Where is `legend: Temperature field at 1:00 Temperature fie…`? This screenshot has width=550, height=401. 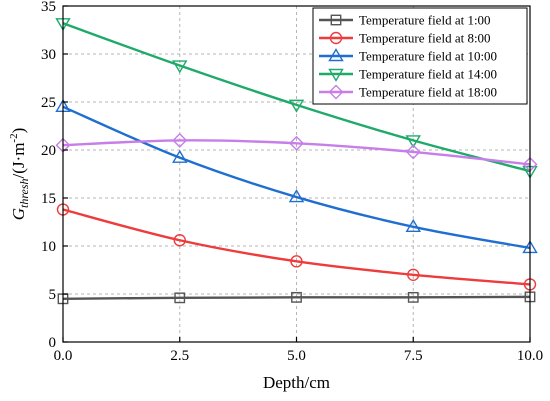 legend: Temperature field at 1:00 Temperature fie… is located at coordinates (420, 56).